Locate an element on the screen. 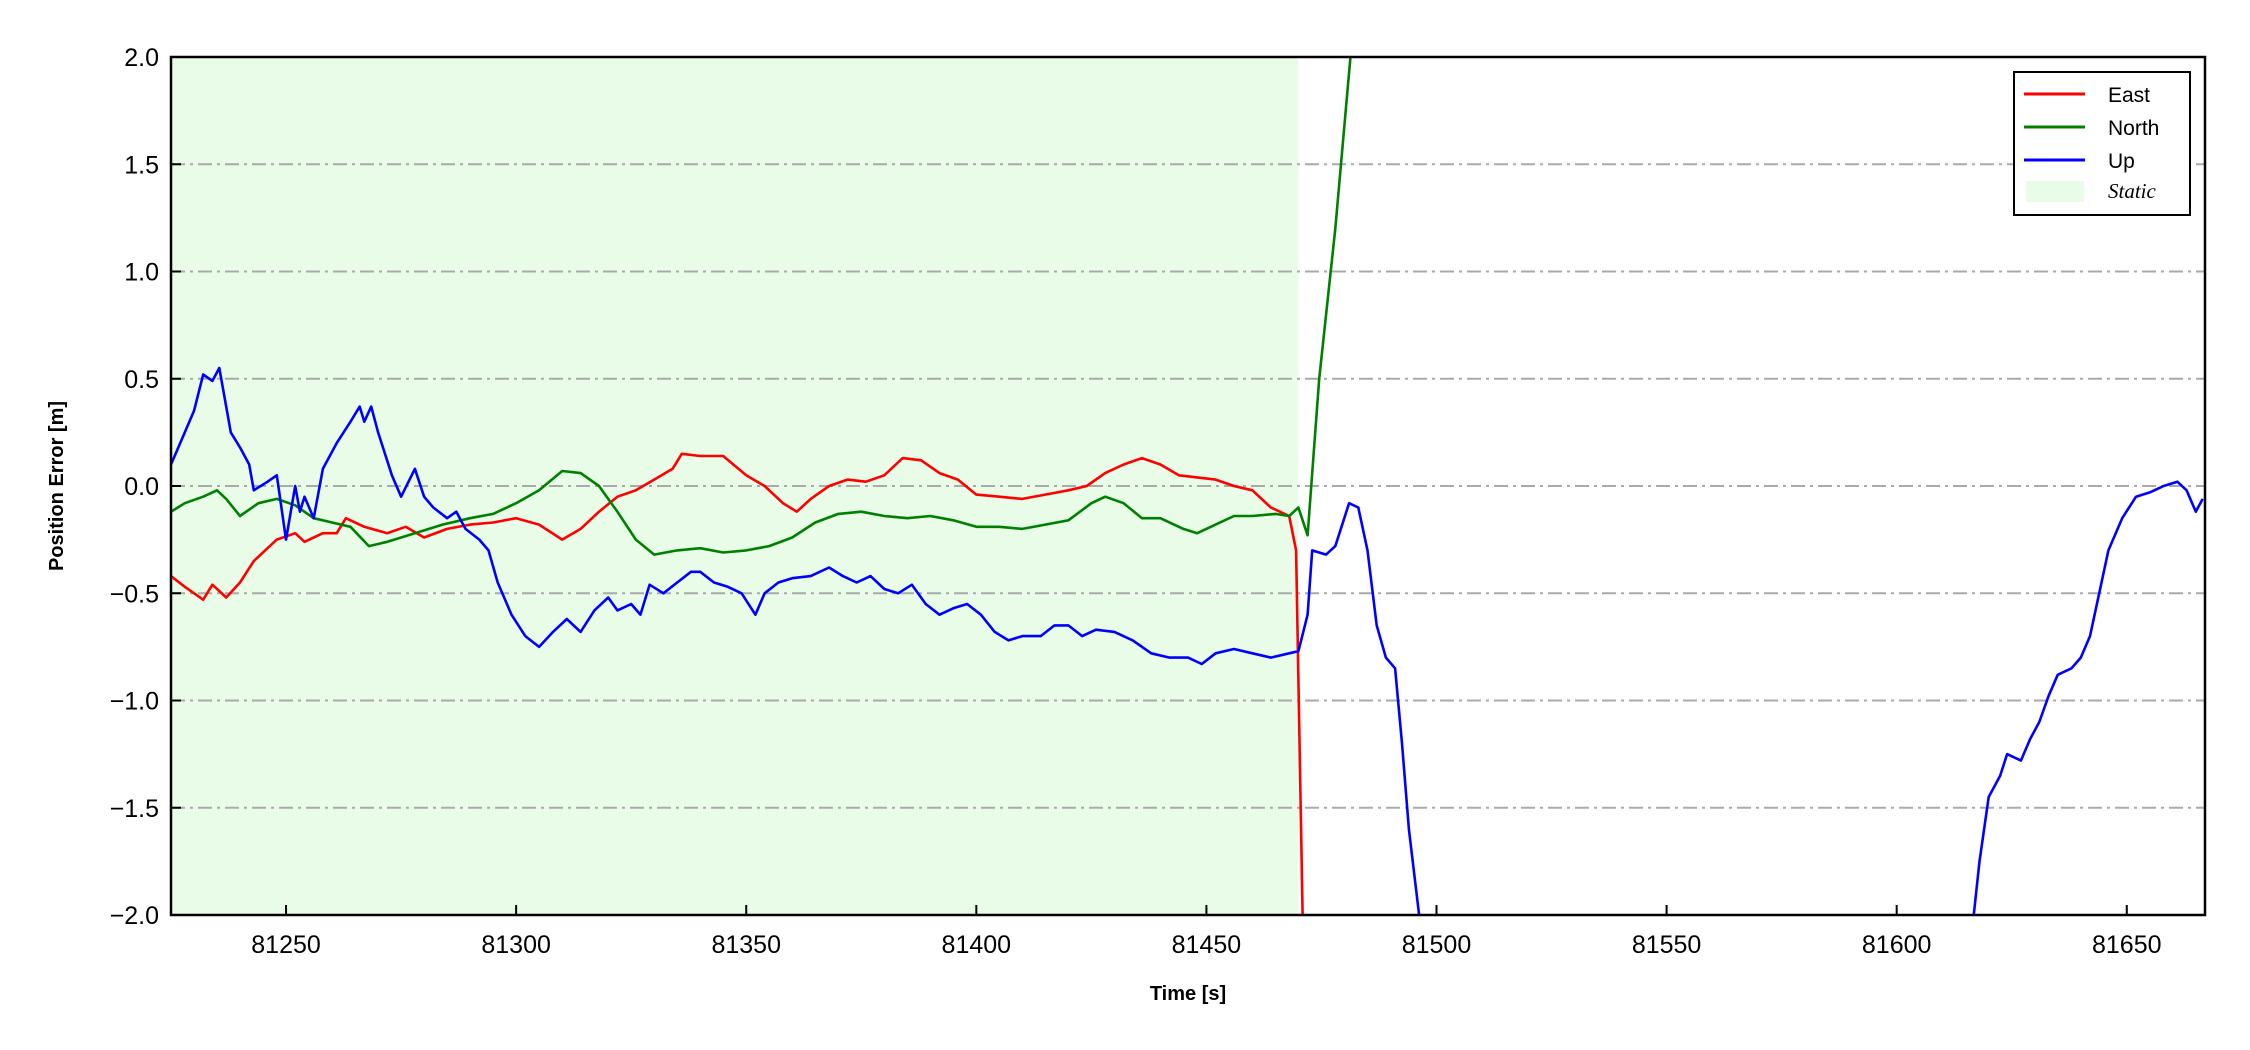 Image resolution: width=2250 pixels, height=1050 pixels. y-tick-label: 1.5 is located at coordinates (141, 165).